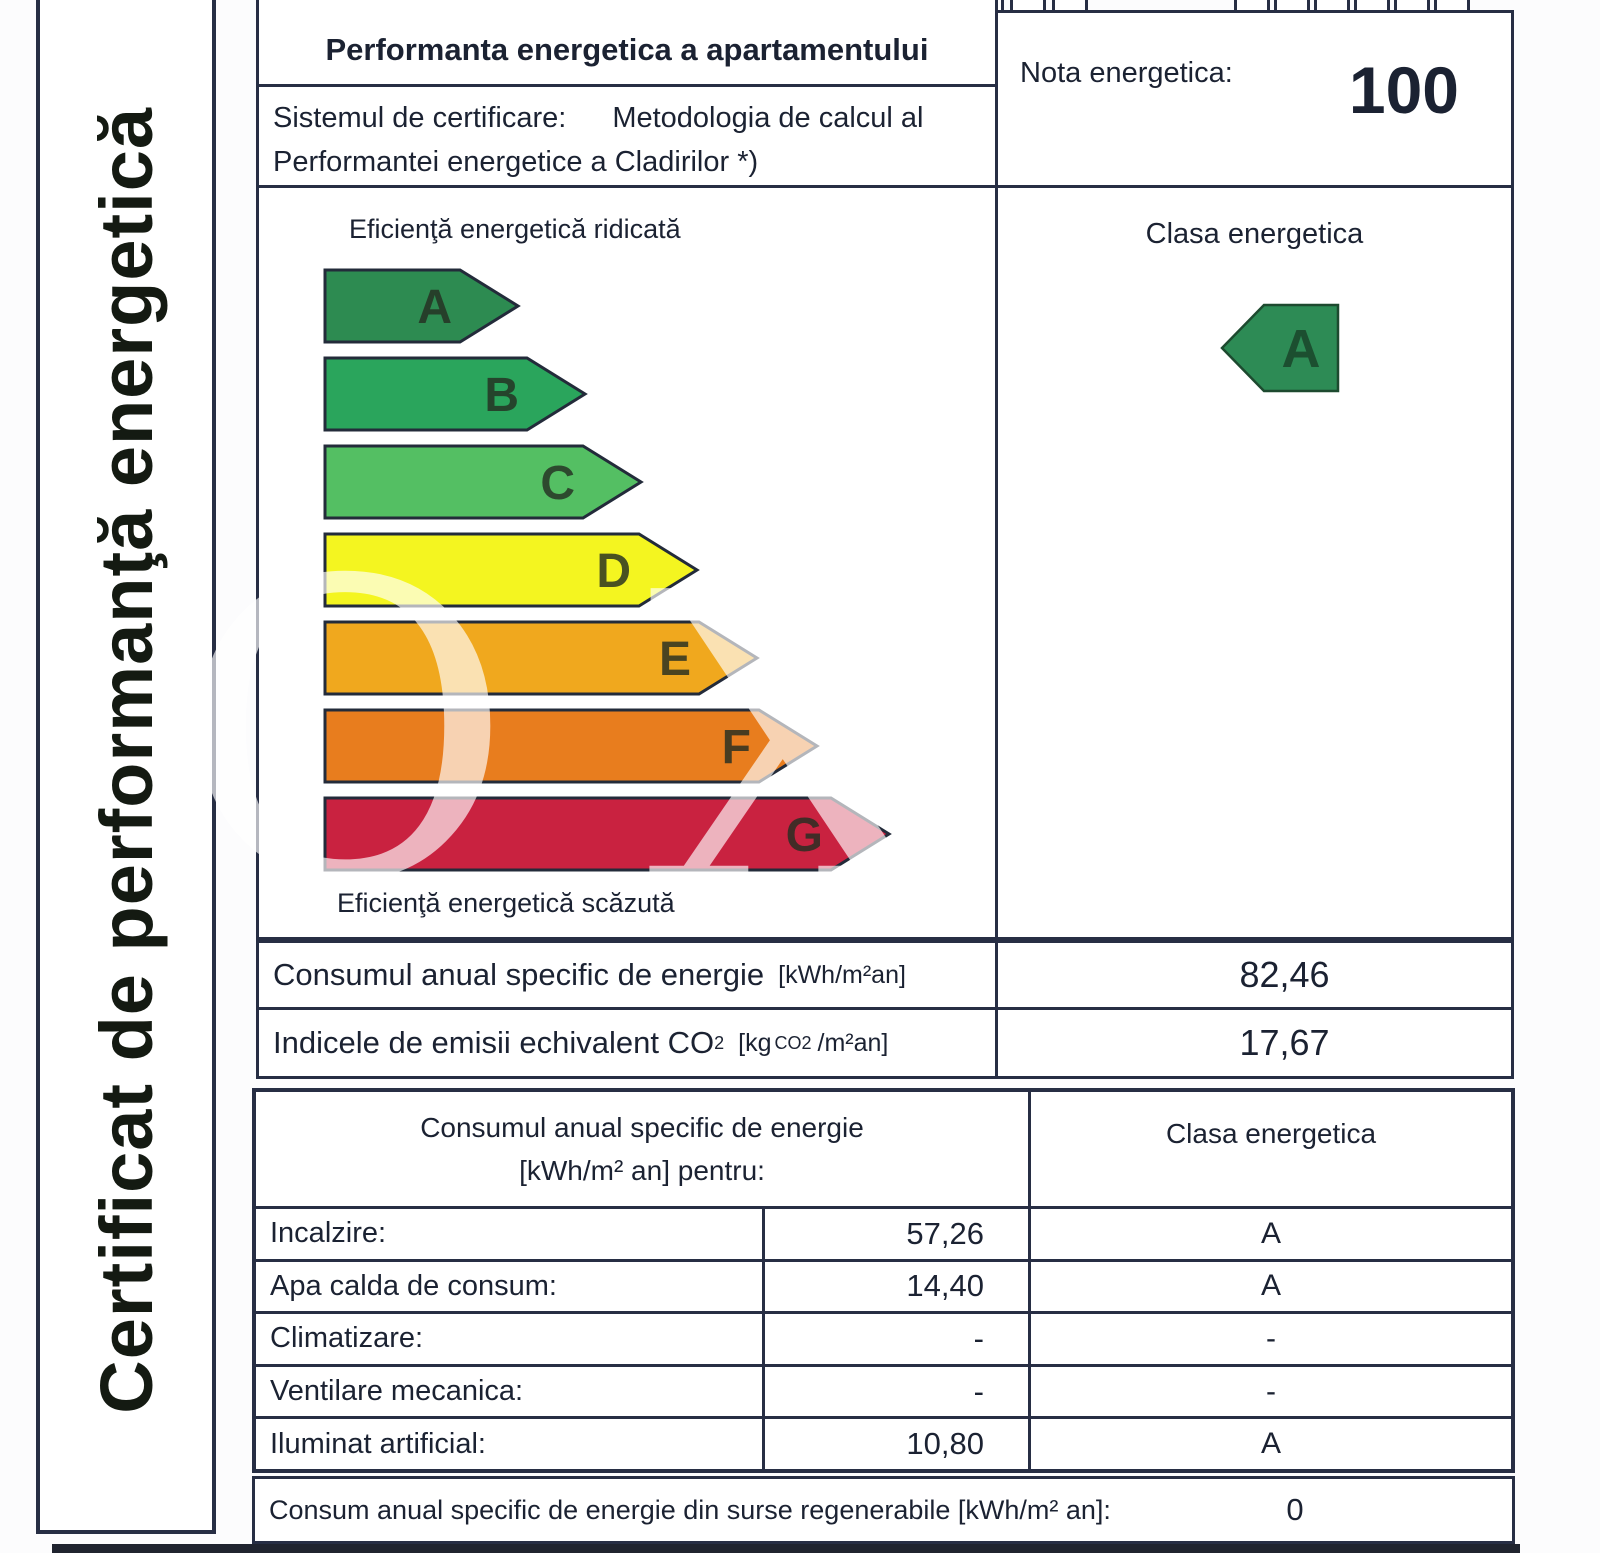 This screenshot has height=1553, width=1600. I want to click on certification-system-value2: Performantei energetice a Cladirilor *), so click(516, 161).